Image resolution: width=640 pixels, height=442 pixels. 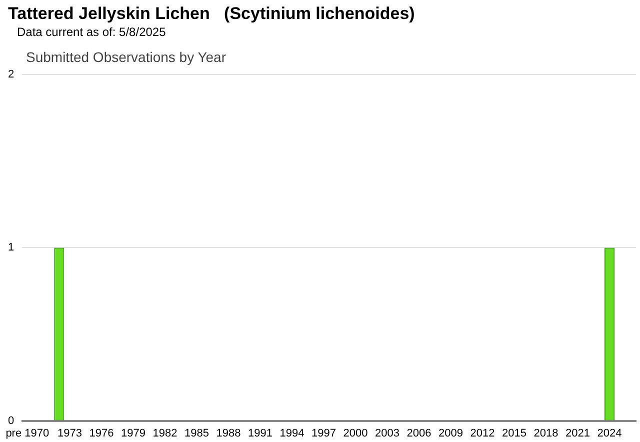 I want to click on y-tick-label: 2, so click(x=11, y=74).